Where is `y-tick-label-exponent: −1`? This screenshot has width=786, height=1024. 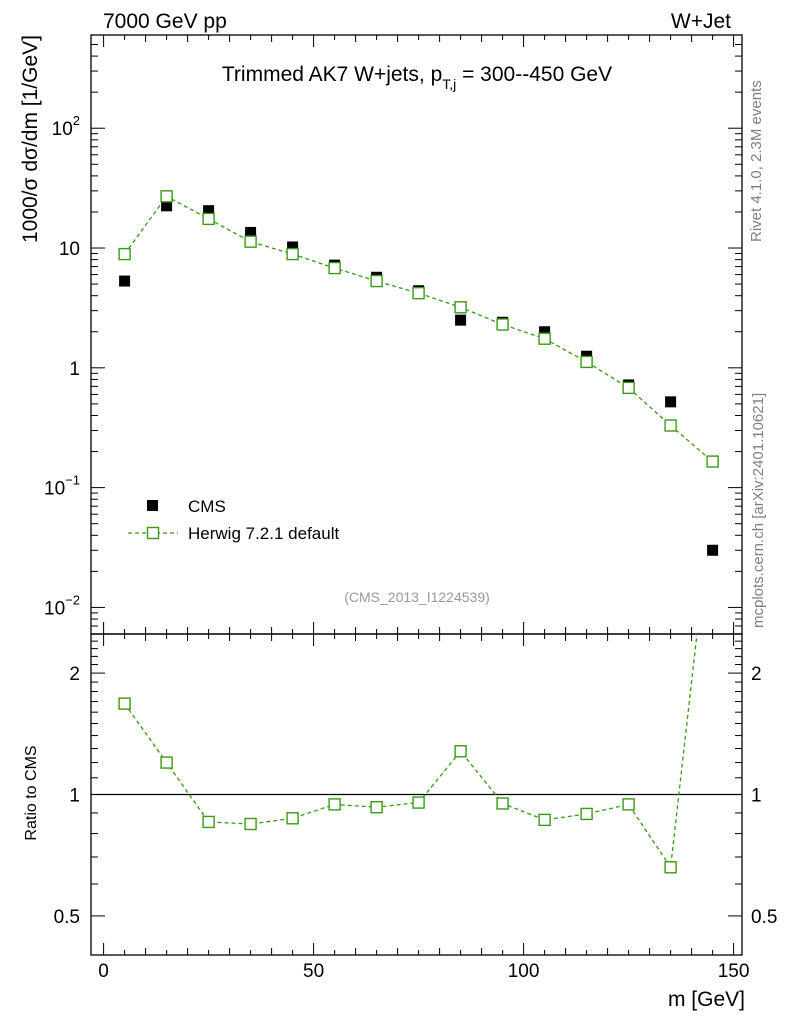
y-tick-label-exponent: −1 is located at coordinates (72, 480).